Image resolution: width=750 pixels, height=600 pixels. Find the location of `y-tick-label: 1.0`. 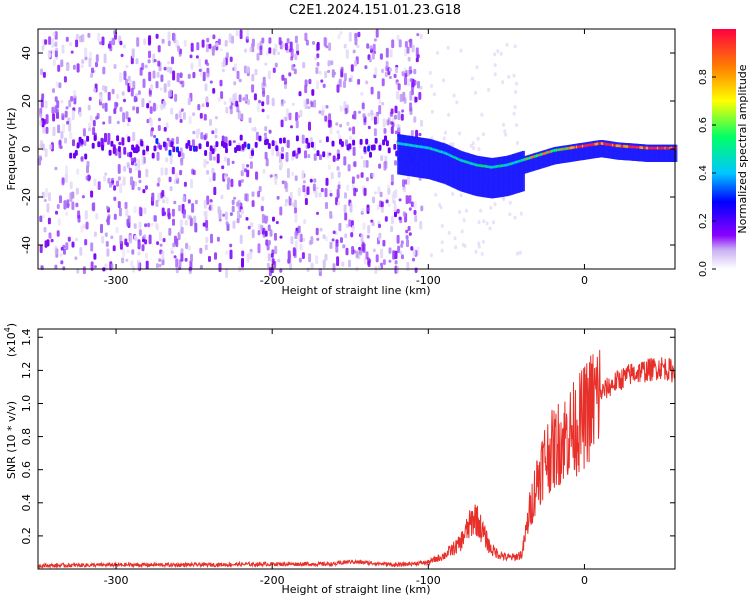

y-tick-label: 1.0 is located at coordinates (26, 404).